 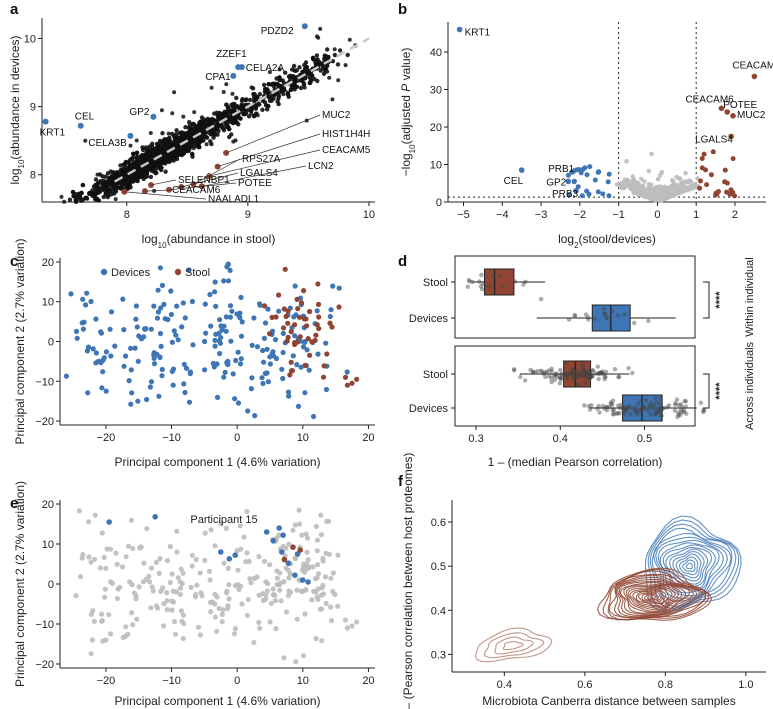 What do you see at coordinates (369, 215) in the screenshot?
I see `panel-a-xtick-label: 10` at bounding box center [369, 215].